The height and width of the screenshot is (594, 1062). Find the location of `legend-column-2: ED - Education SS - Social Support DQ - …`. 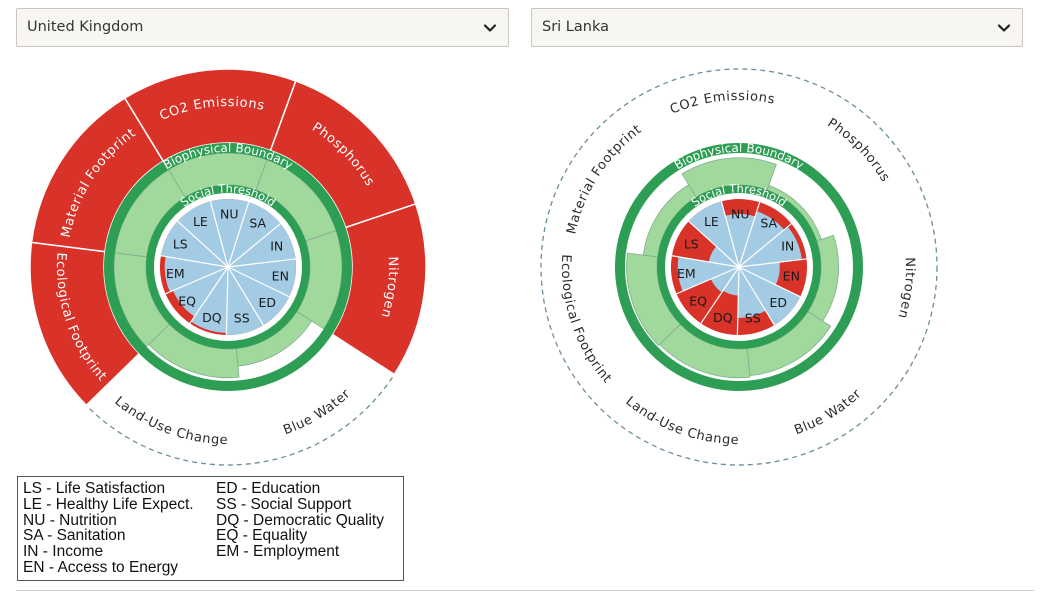

legend-column-2: ED - Education SS - Social Support DQ - … is located at coordinates (300, 520).